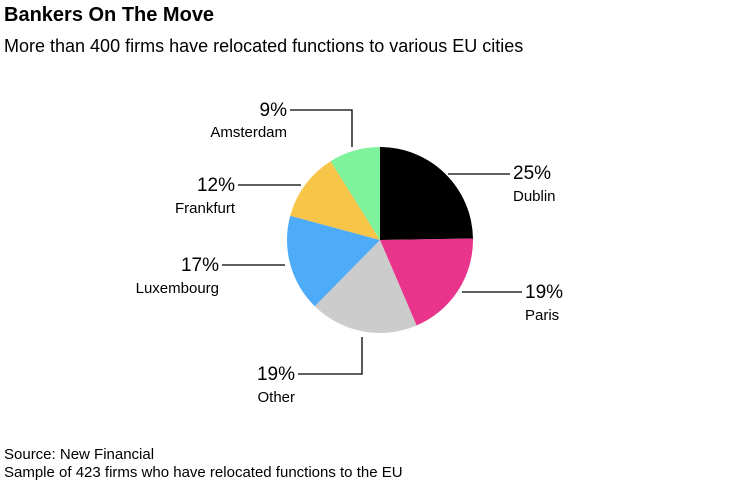 This screenshot has width=750, height=491. What do you see at coordinates (330, 356) in the screenshot?
I see `leader-line-other` at bounding box center [330, 356].